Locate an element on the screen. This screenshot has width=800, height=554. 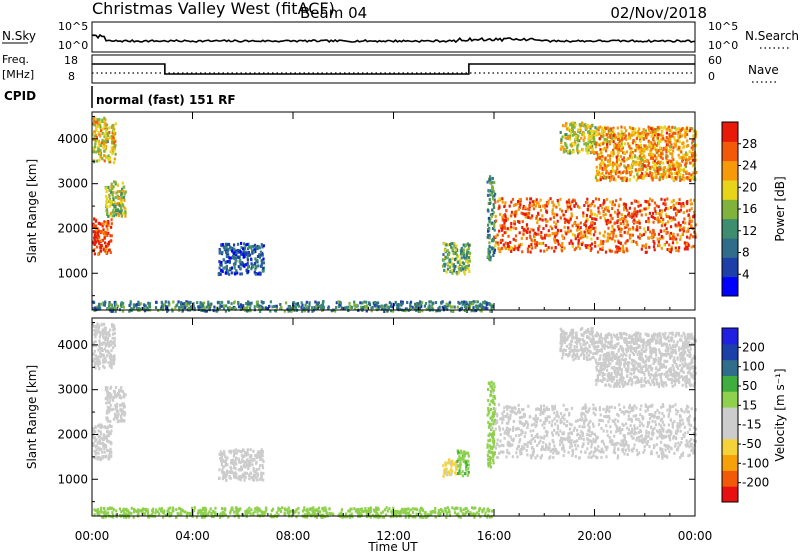
nave-tick-bottom: 0 is located at coordinates (711, 76).